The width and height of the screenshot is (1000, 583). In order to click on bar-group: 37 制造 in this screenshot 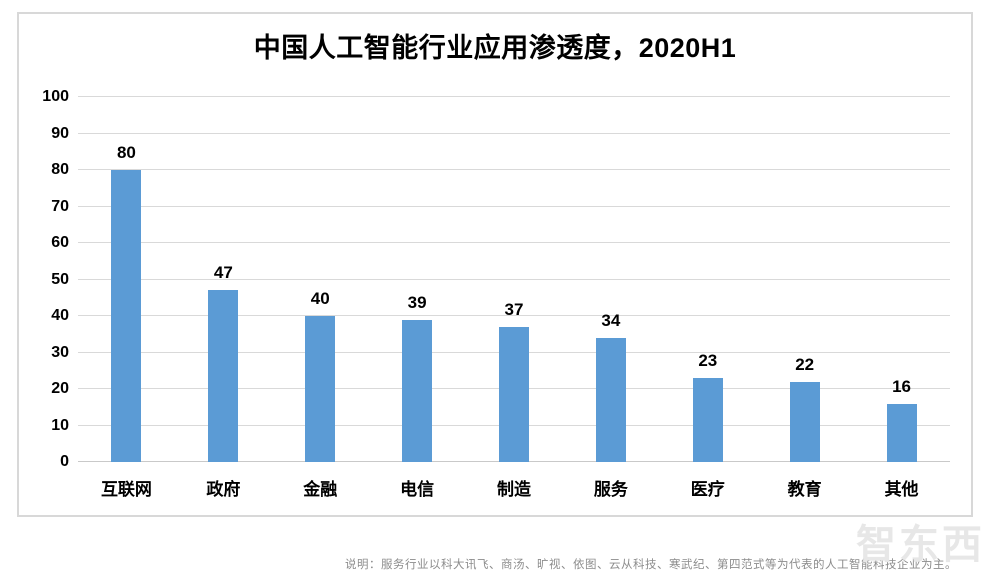, I will do `click(514, 298)`.